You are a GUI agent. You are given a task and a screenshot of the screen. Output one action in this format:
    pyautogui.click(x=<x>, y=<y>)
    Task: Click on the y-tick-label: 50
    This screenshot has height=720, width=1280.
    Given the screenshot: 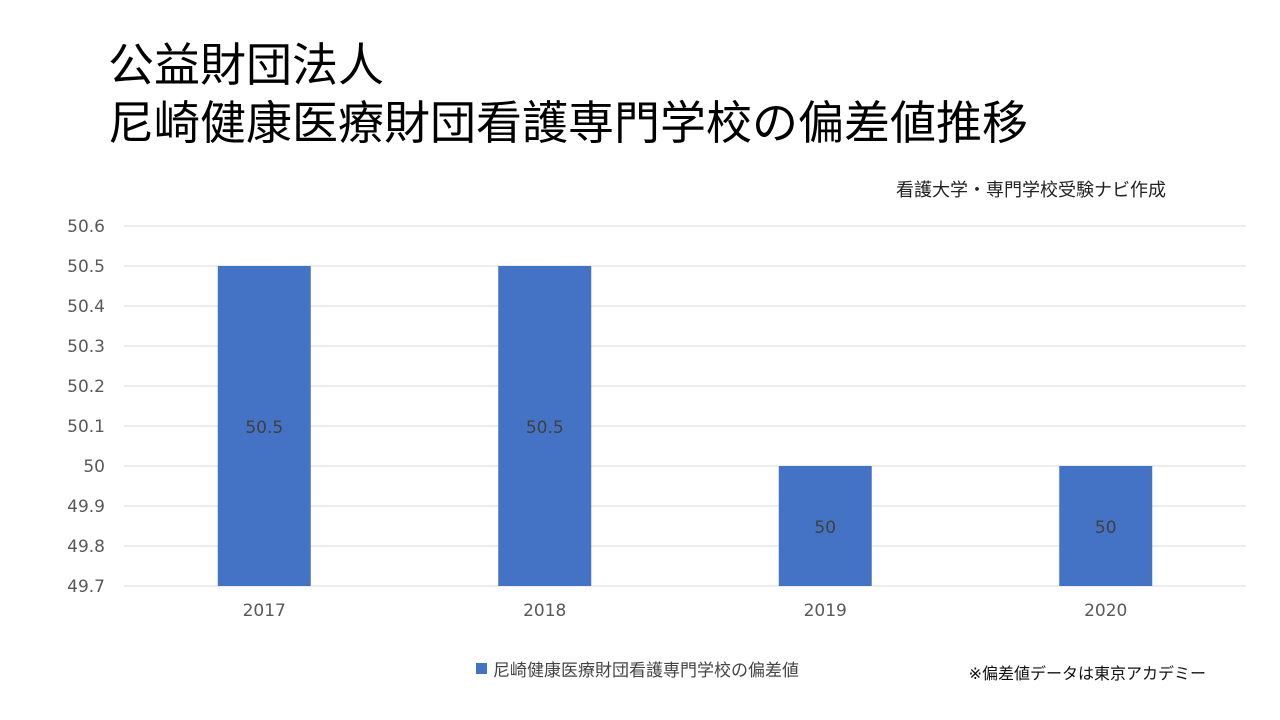 What is the action you would take?
    pyautogui.click(x=94, y=467)
    